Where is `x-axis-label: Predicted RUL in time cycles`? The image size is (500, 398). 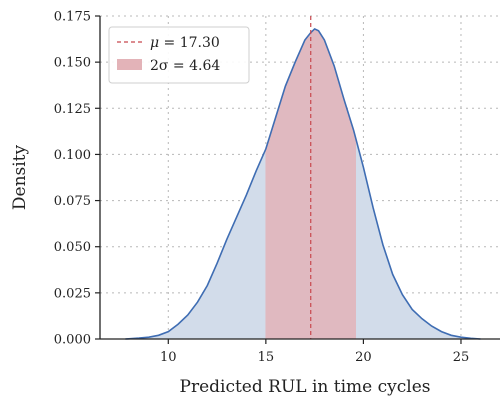 x-axis-label: Predicted RUL in time cycles is located at coordinates (305, 387).